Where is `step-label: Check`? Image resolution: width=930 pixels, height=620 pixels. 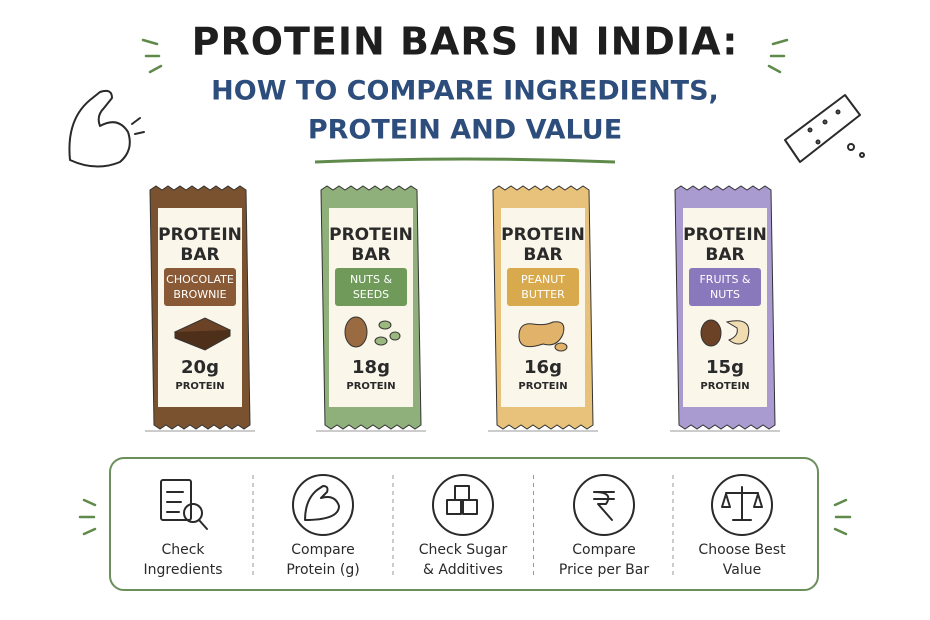 step-label: Check is located at coordinates (183, 550).